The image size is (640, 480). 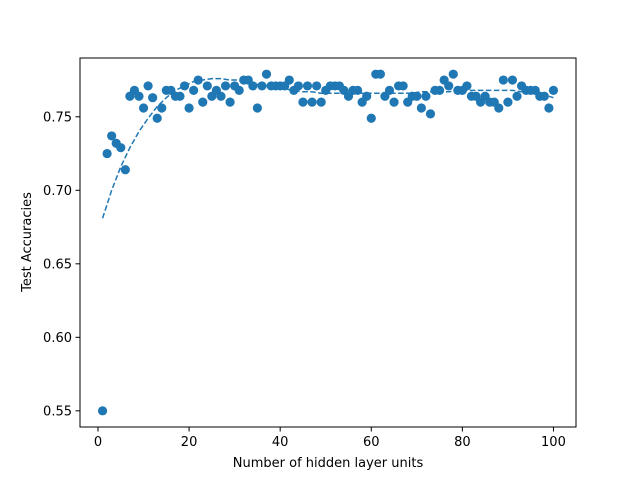 What do you see at coordinates (57, 338) in the screenshot?
I see `y-tick-label: 0.60` at bounding box center [57, 338].